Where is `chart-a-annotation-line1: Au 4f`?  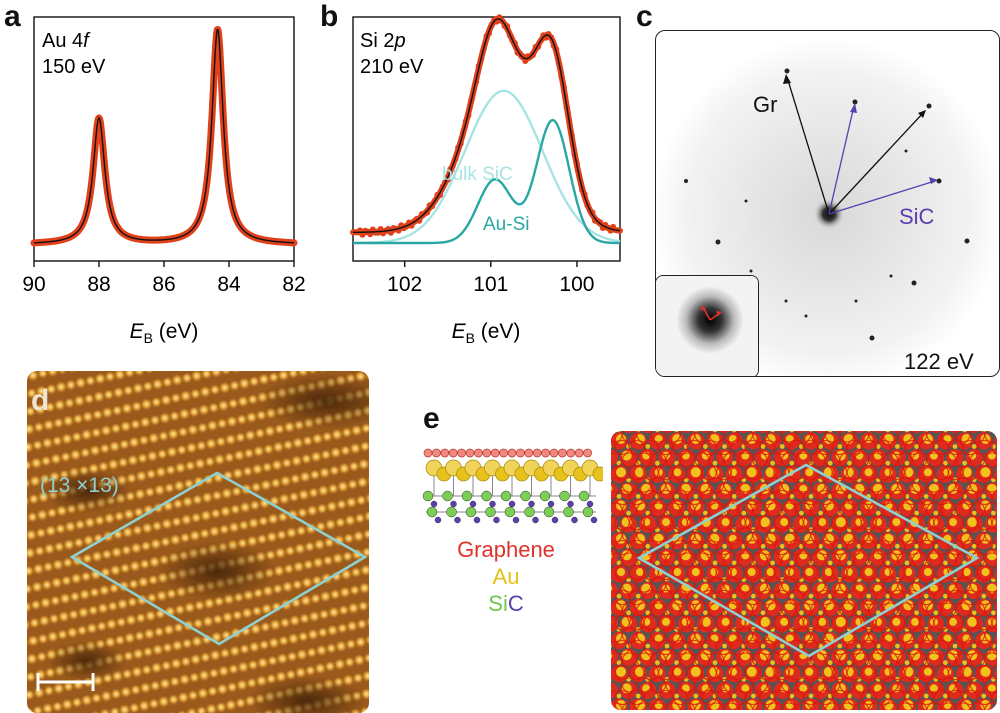 chart-a-annotation-line1: Au 4f is located at coordinates (66, 41).